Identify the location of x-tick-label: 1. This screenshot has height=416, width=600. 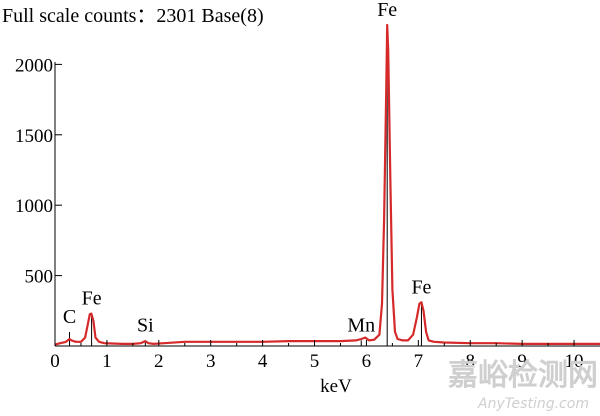
(107, 361).